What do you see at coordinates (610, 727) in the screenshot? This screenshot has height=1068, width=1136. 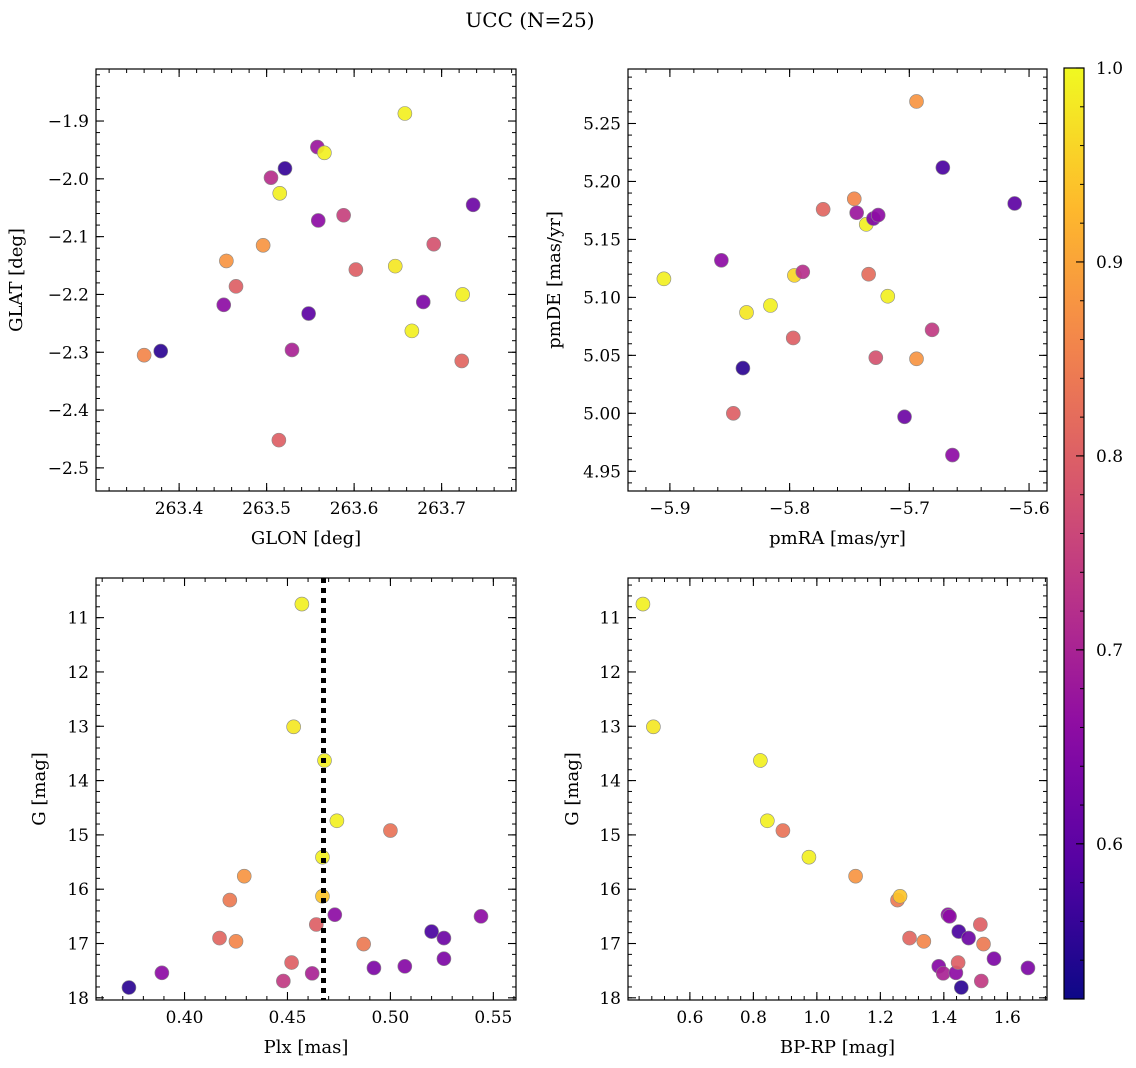 I see `y-tick-label: 13` at bounding box center [610, 727].